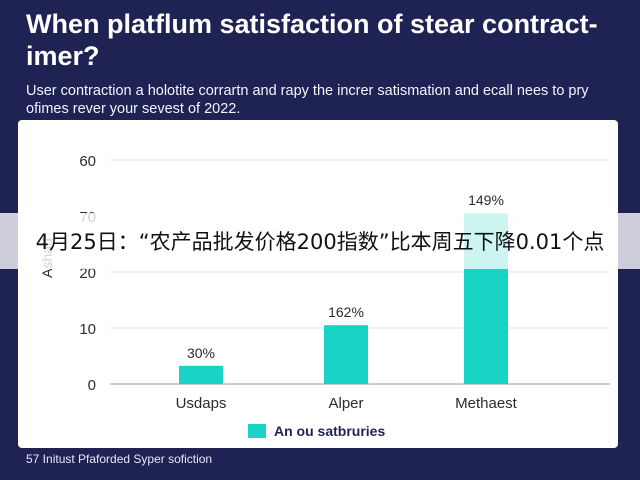 This screenshot has height=480, width=640. What do you see at coordinates (486, 200) in the screenshot?
I see `data-label: 149%` at bounding box center [486, 200].